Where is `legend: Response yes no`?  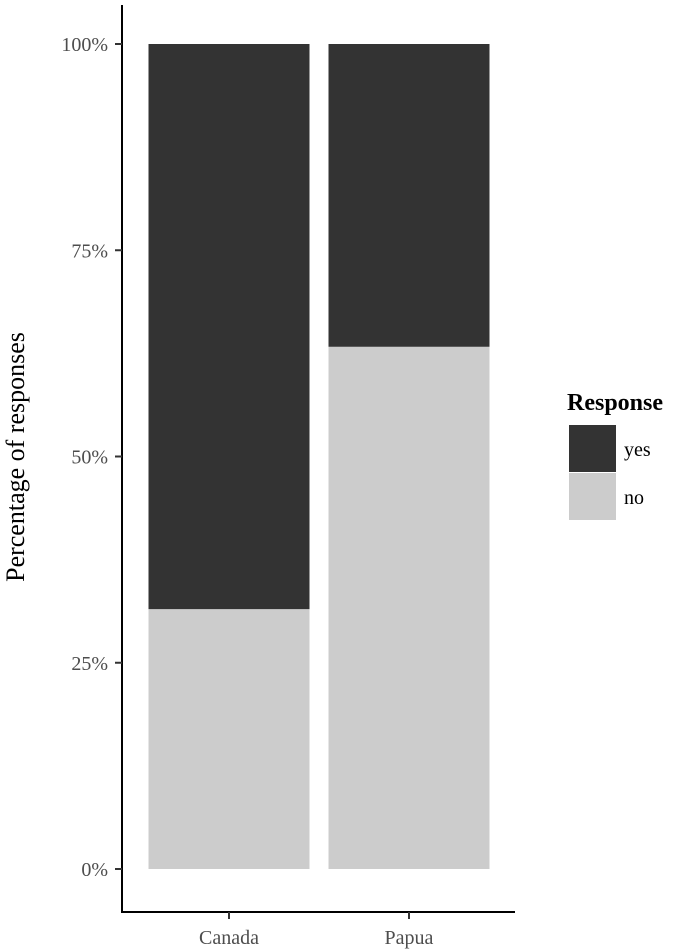
legend: Response yes no is located at coordinates (615, 455).